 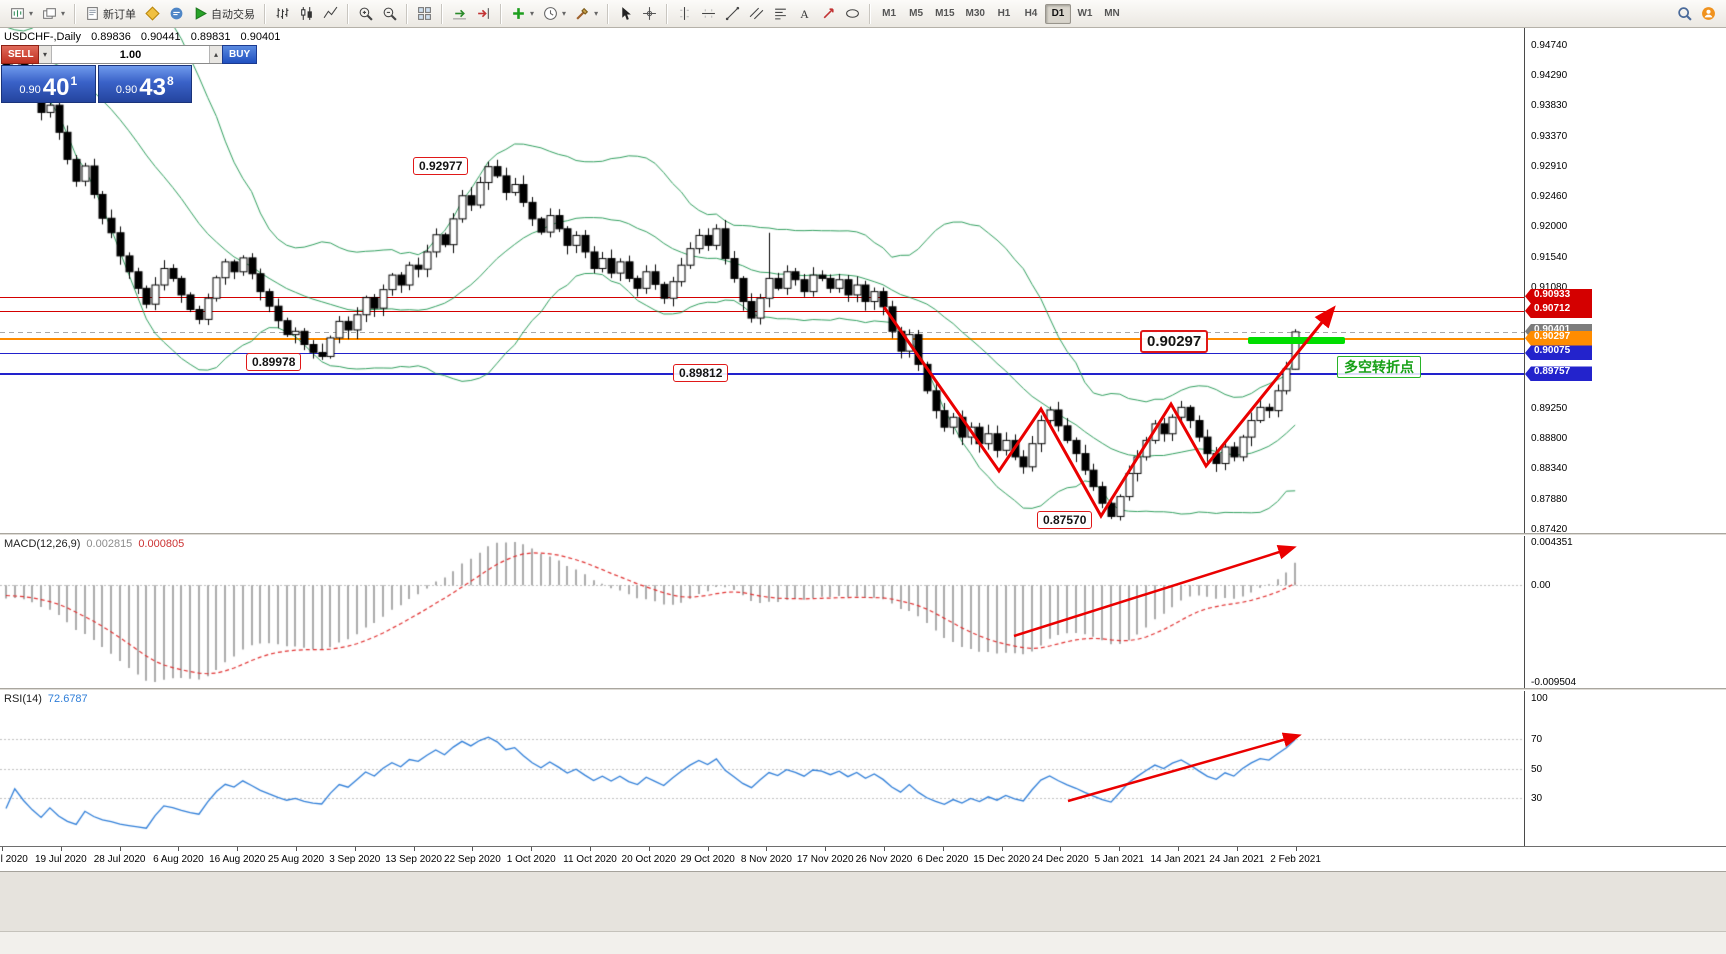 I want to click on indicators-button: ▾, so click(x=522, y=13).